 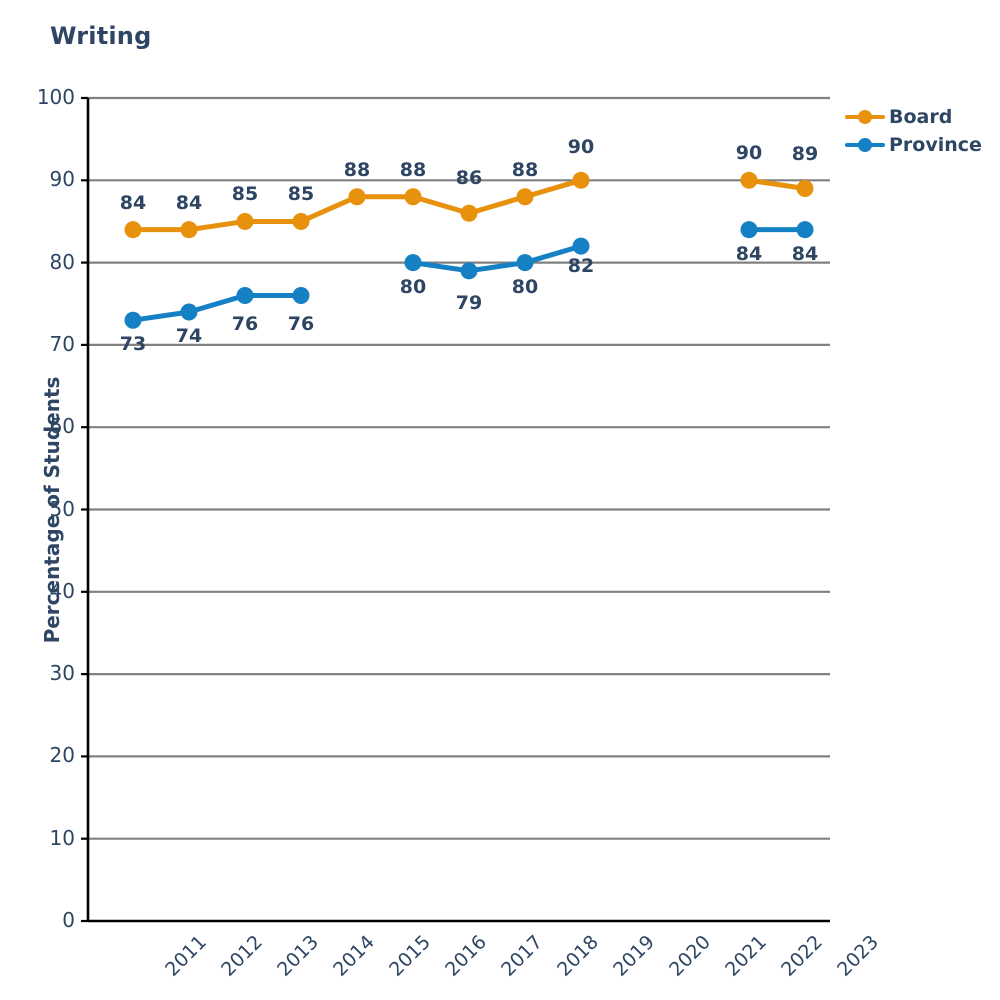 I want to click on data-point-label: 73, so click(x=133, y=344).